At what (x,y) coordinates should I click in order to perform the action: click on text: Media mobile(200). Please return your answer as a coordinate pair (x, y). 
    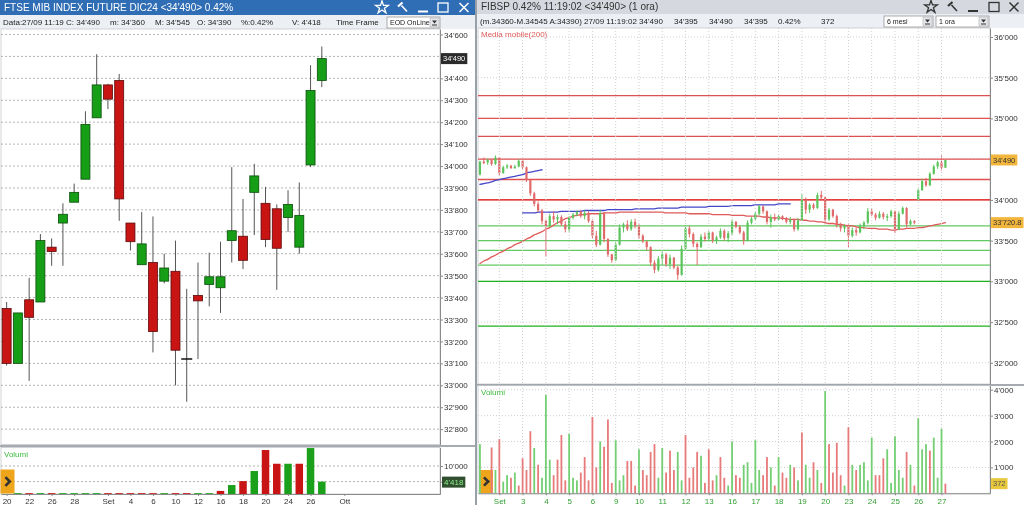
    Looking at the image, I should click on (514, 34).